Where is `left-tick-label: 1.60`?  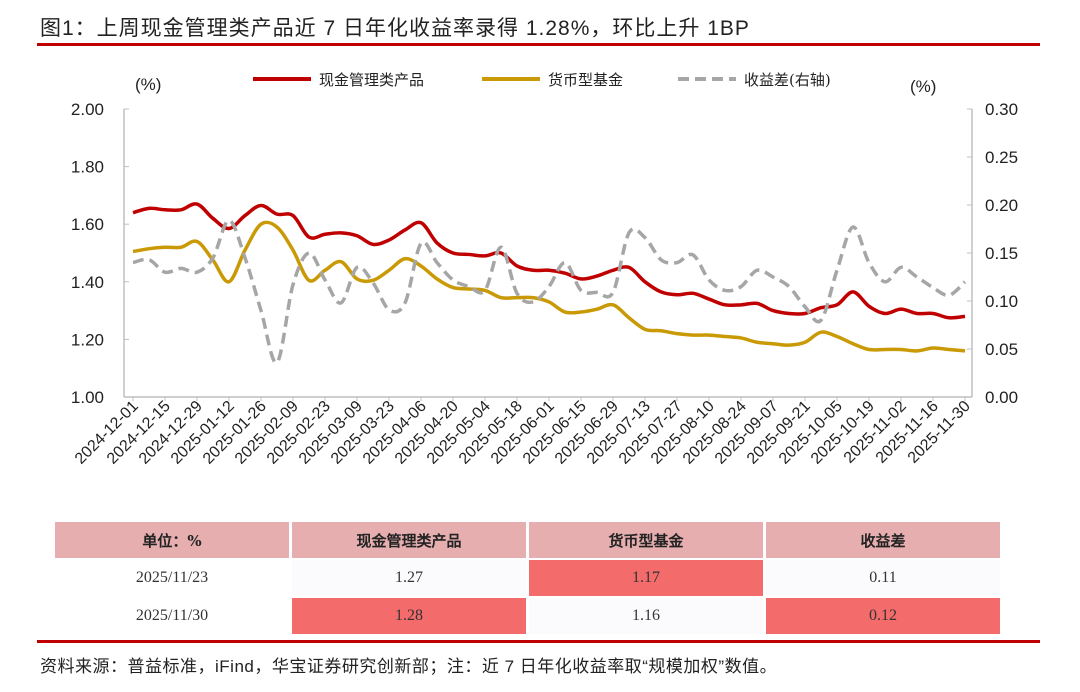 left-tick-label: 1.60 is located at coordinates (87, 224).